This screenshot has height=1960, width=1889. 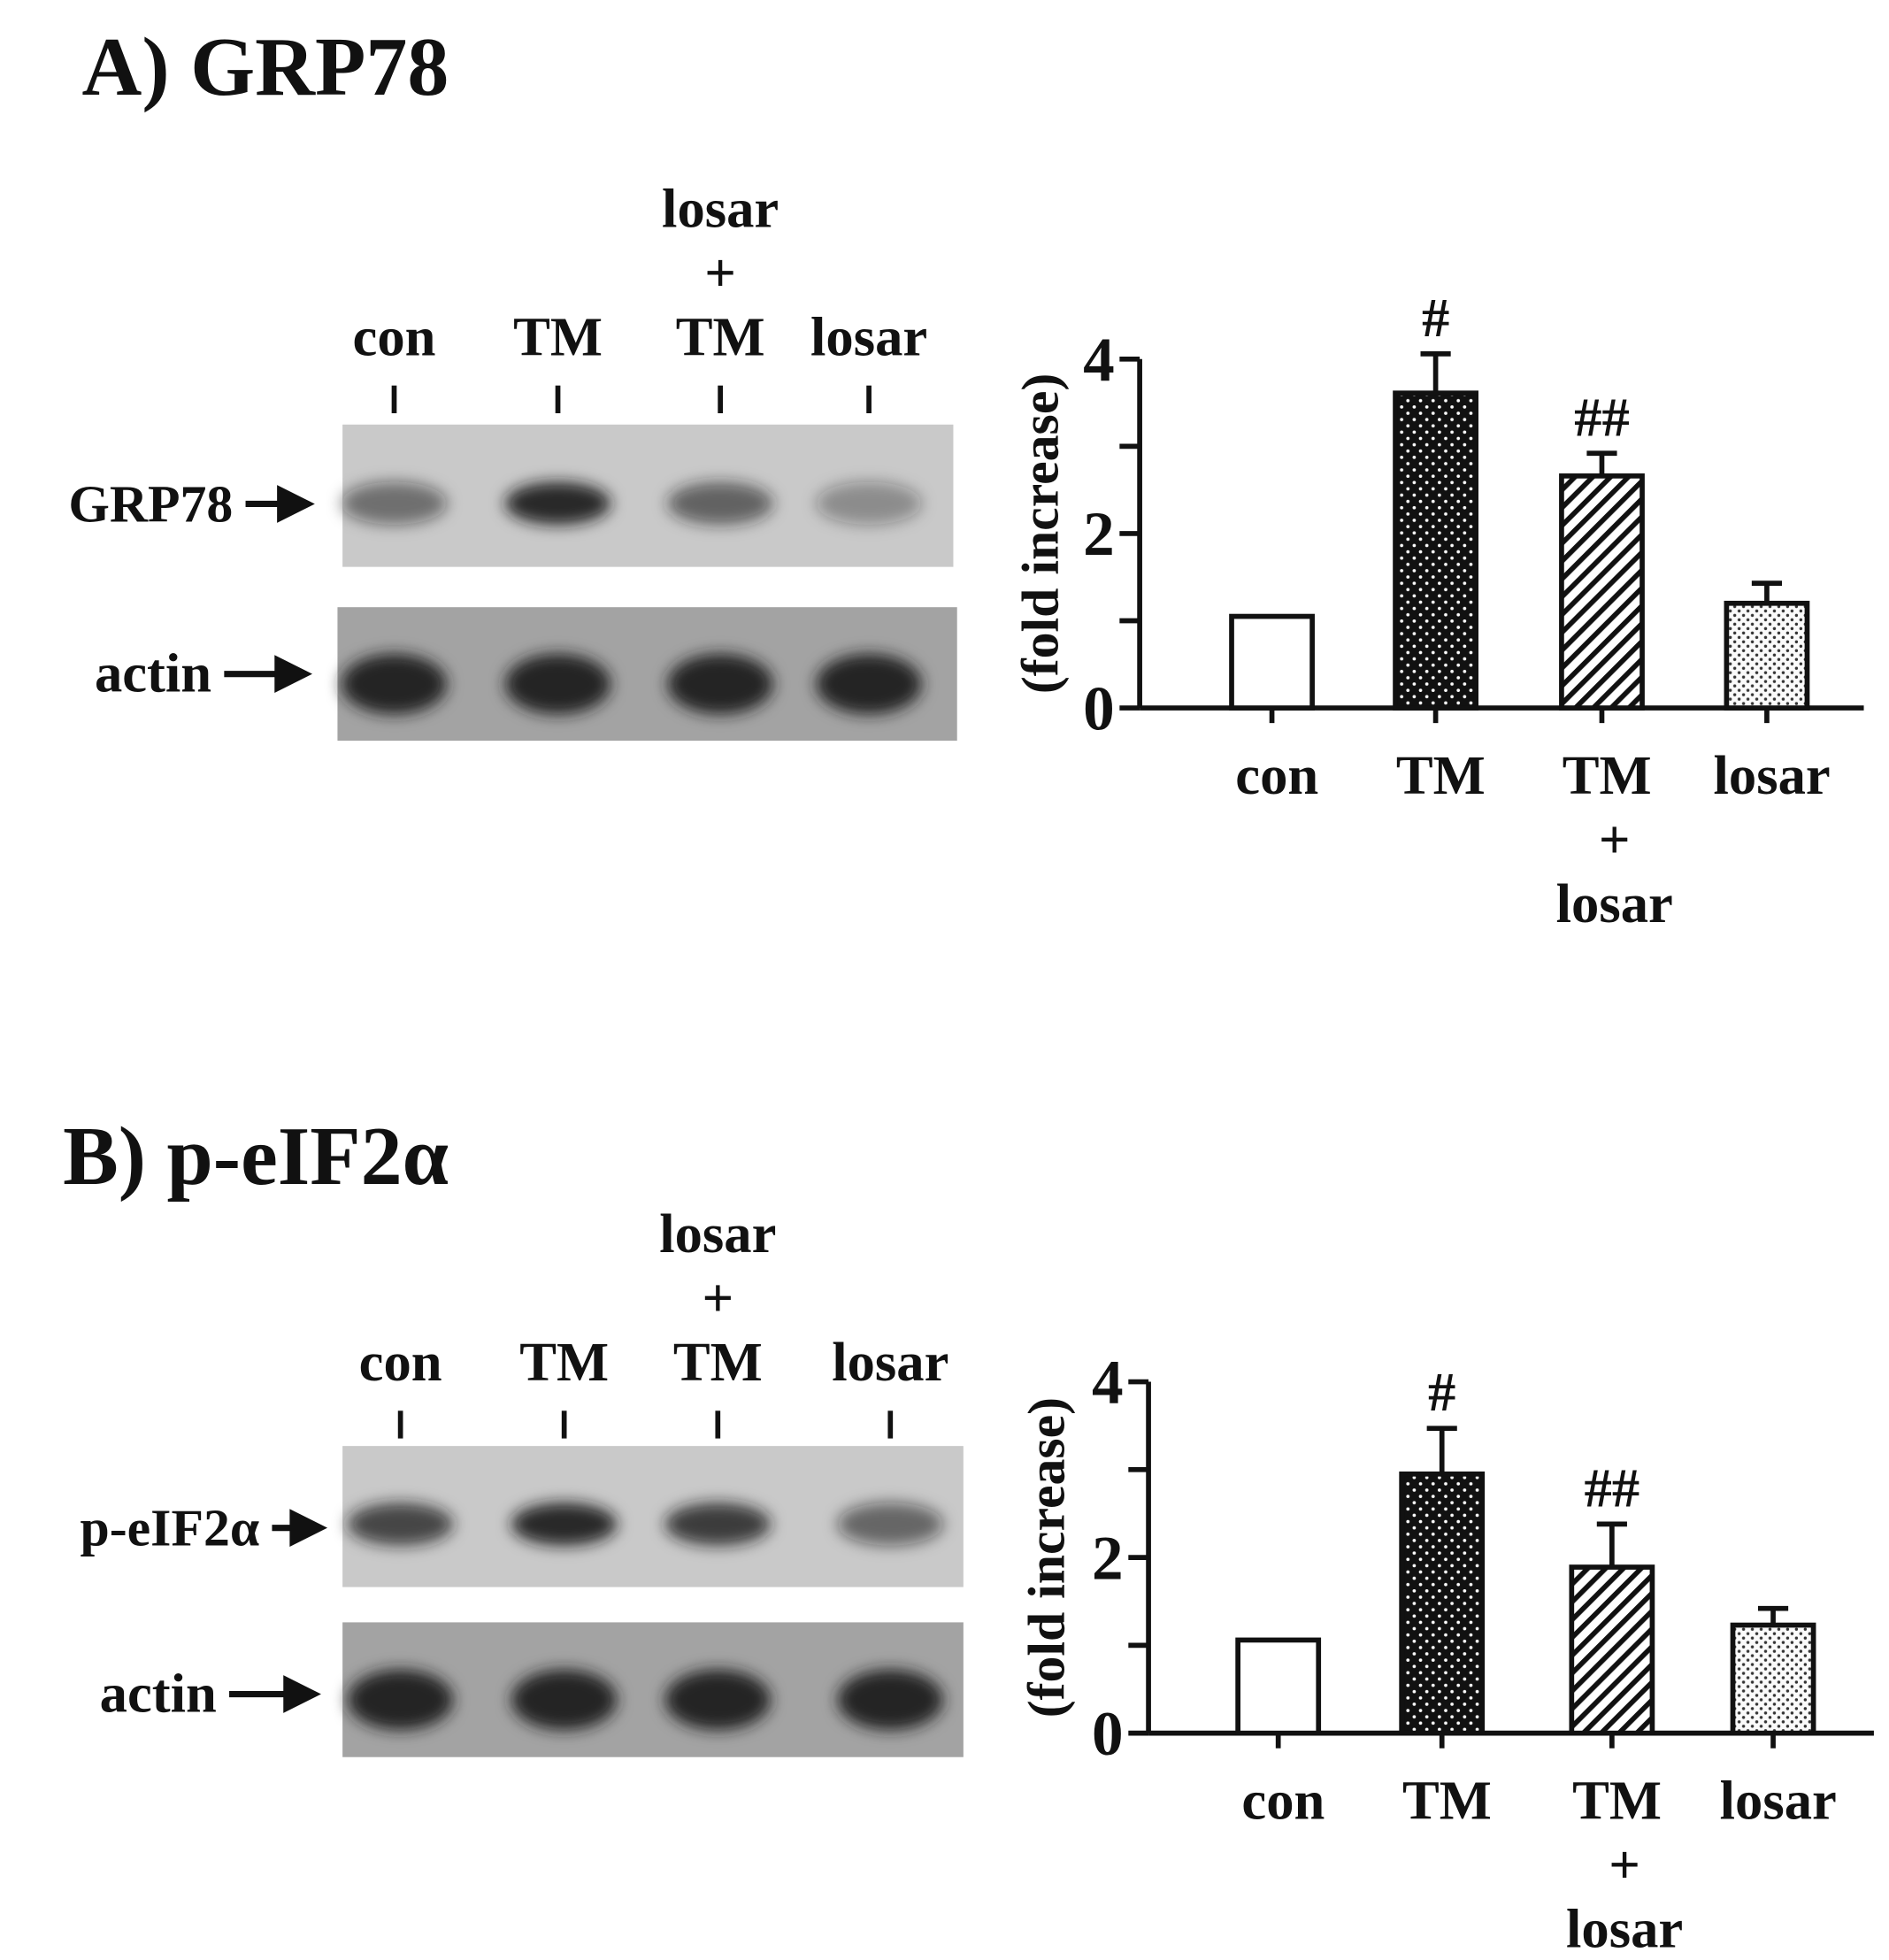 I want to click on band-label: p-eIF2α, so click(x=170, y=1528).